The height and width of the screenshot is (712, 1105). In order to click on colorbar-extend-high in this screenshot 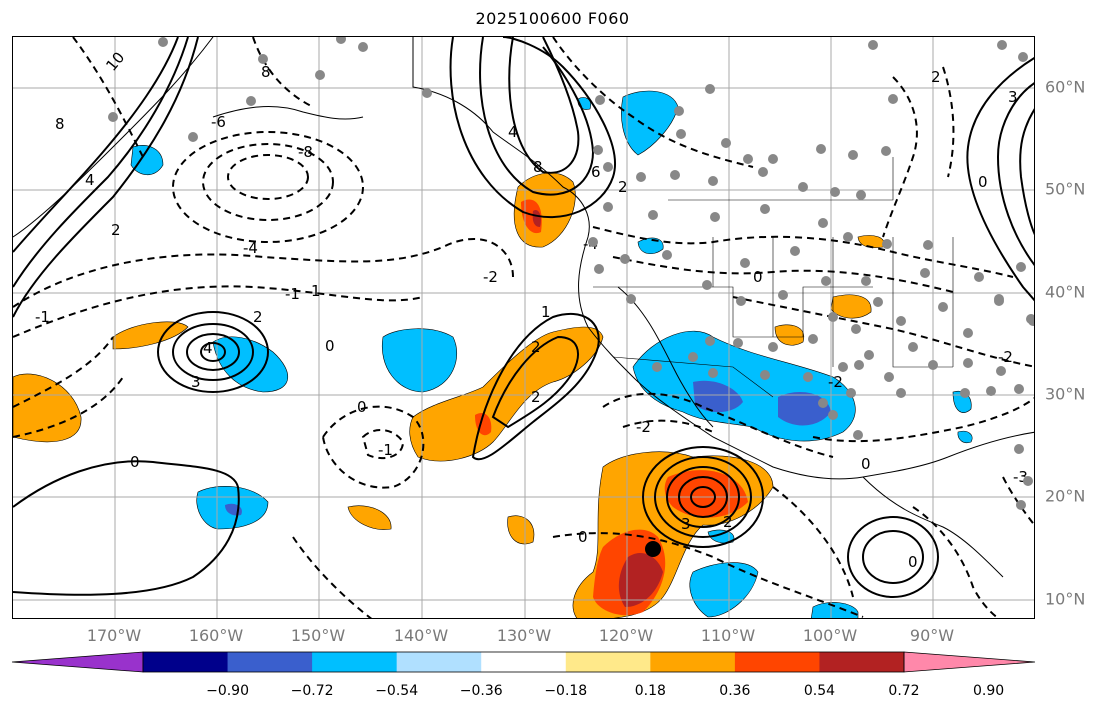, I will do `click(969, 662)`.